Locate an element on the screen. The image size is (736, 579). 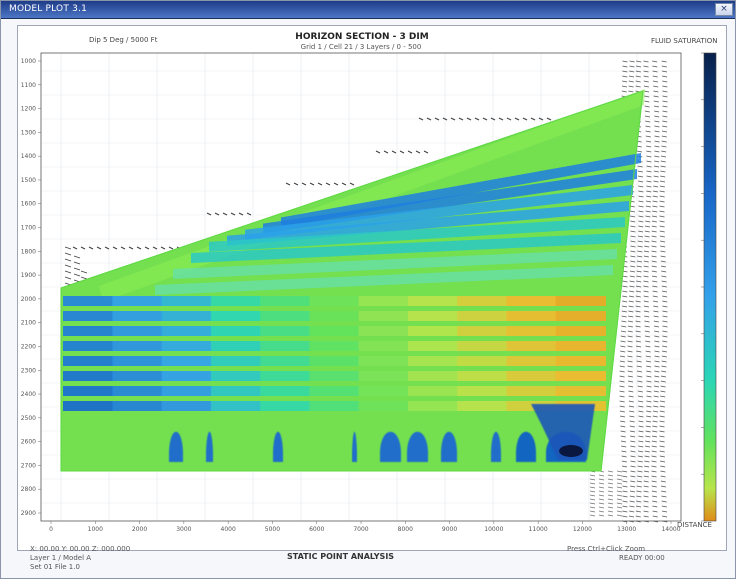
window-titlebar: MODEL PLOT 3.1 × is located at coordinates (368, 10).